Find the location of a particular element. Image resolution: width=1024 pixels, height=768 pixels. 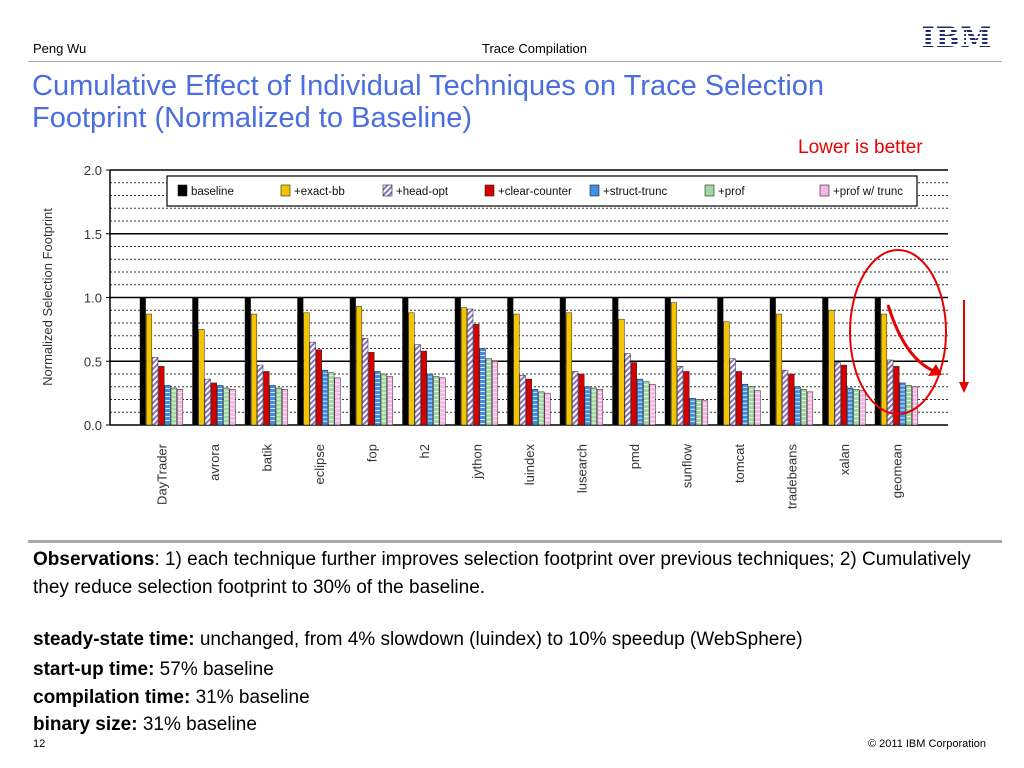

slide-title-line-2: Footprint (Normalized to Baseline) is located at coordinates (252, 118).